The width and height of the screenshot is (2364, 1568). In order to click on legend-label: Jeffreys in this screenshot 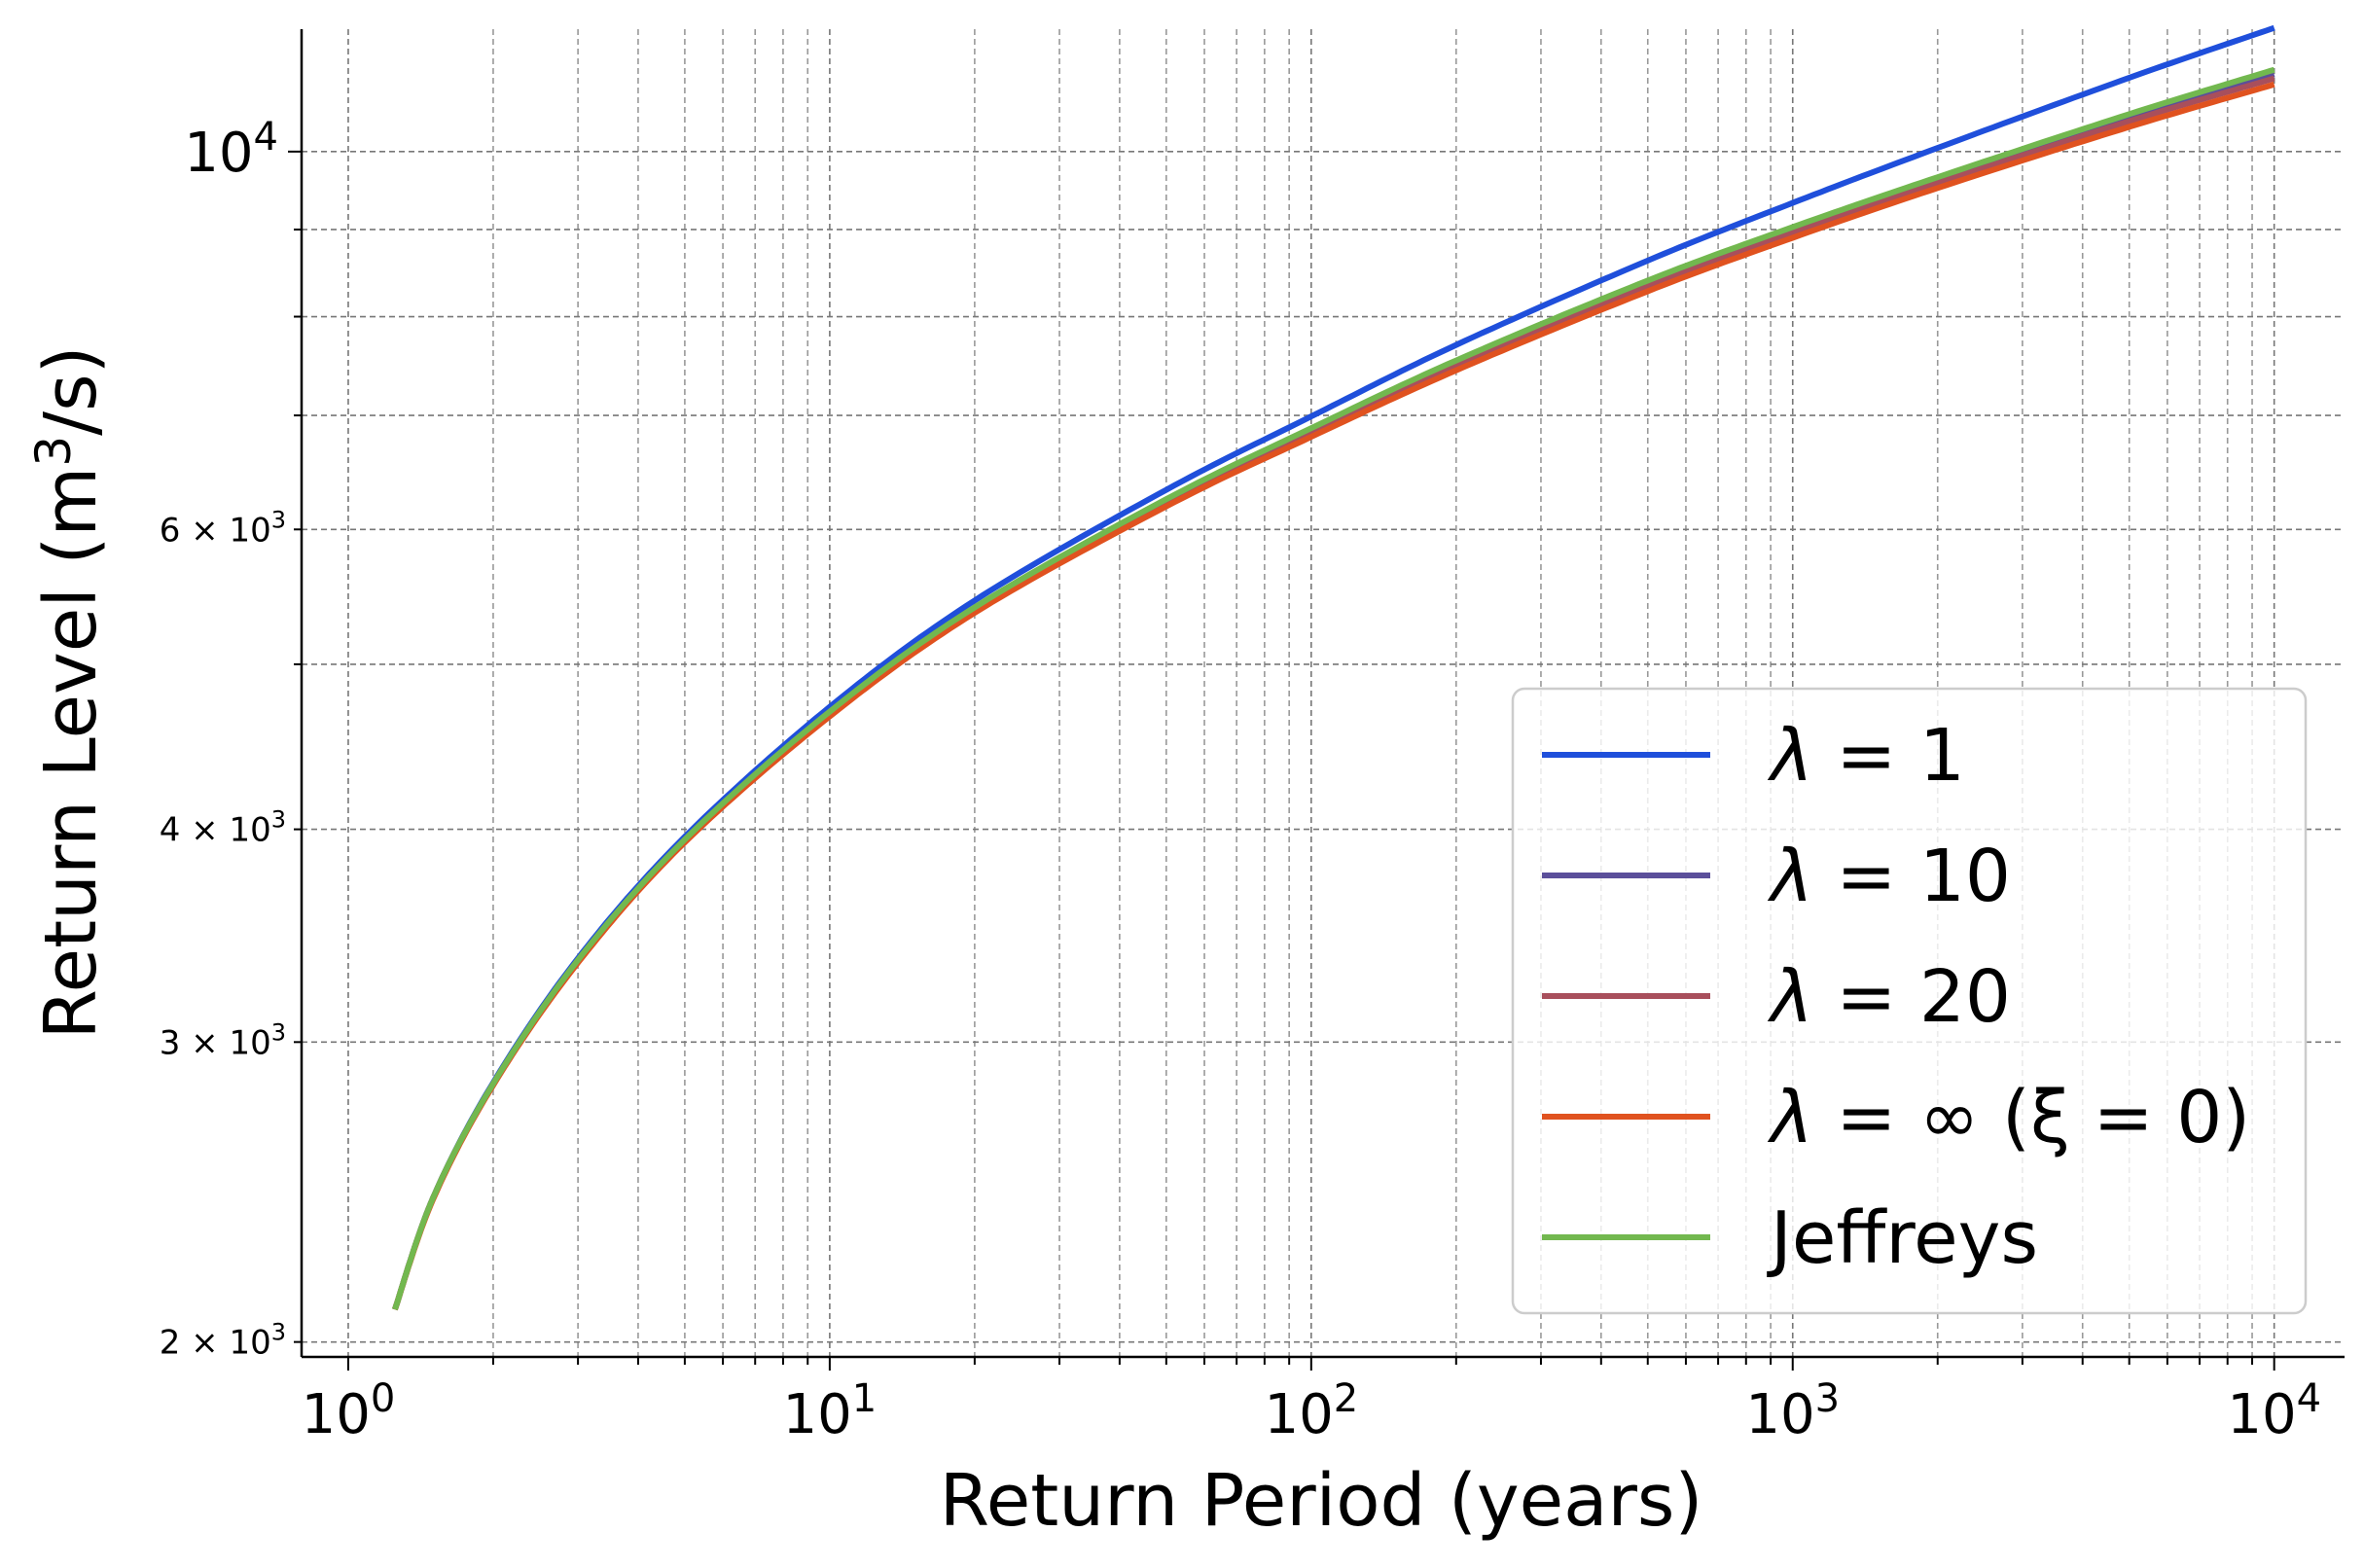, I will do `click(1903, 1238)`.